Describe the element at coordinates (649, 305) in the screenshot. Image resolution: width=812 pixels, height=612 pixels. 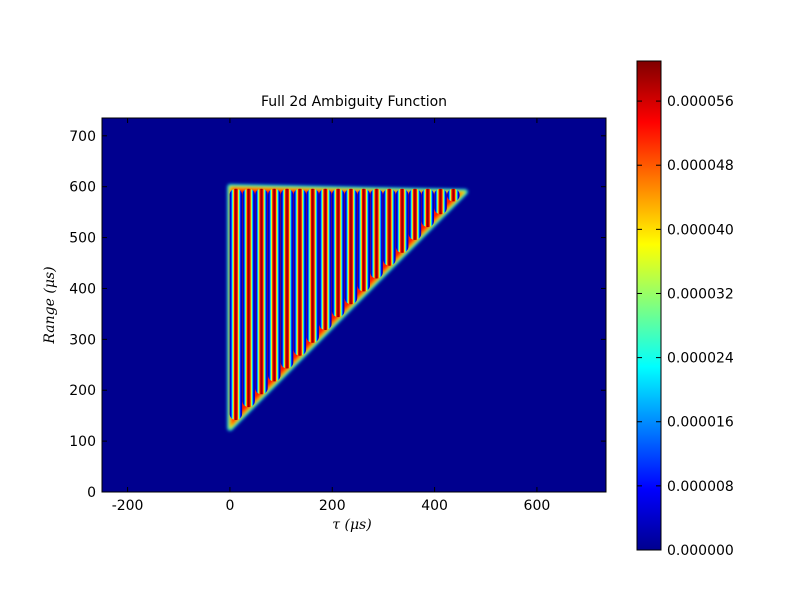
I see `colorbar-gradient` at that location.